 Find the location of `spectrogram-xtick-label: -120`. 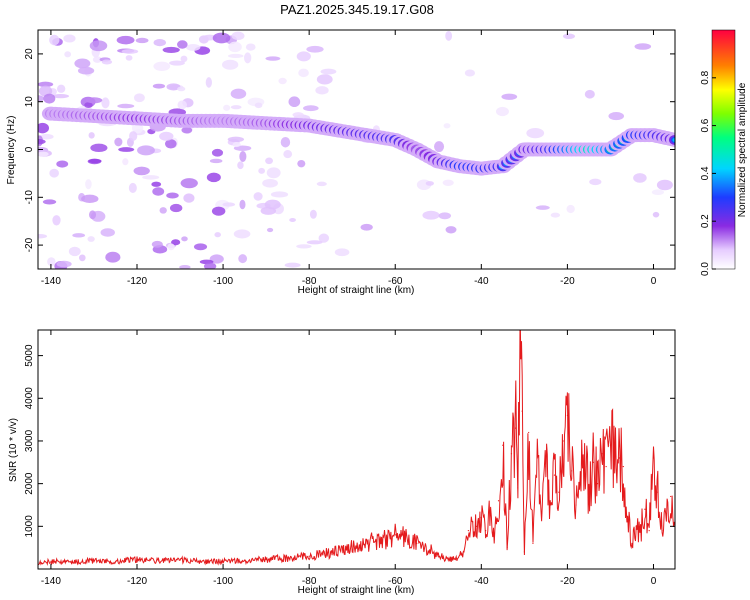

spectrogram-xtick-label: -120 is located at coordinates (137, 281).